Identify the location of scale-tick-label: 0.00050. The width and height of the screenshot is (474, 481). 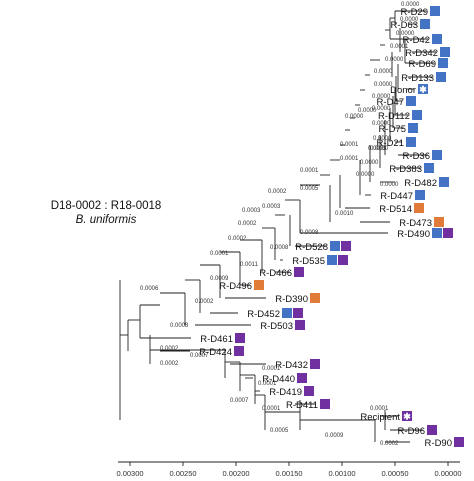
(394, 473).